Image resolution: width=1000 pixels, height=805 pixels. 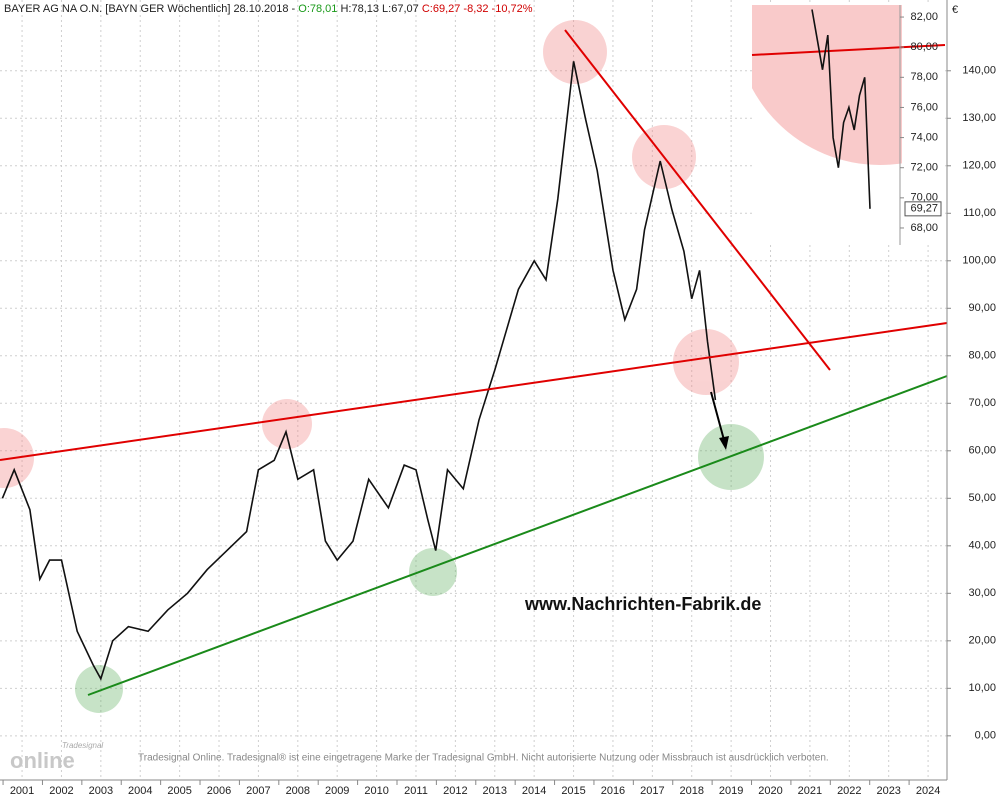 What do you see at coordinates (317, 9) in the screenshot?
I see `title-open: O:78,01` at bounding box center [317, 9].